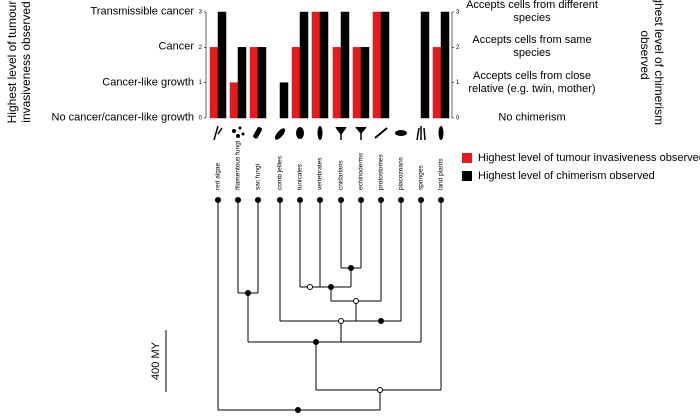 Image resolution: width=700 pixels, height=417 pixels. What do you see at coordinates (532, 117) in the screenshot?
I see `y2-level-label: No chimerism` at bounding box center [532, 117].